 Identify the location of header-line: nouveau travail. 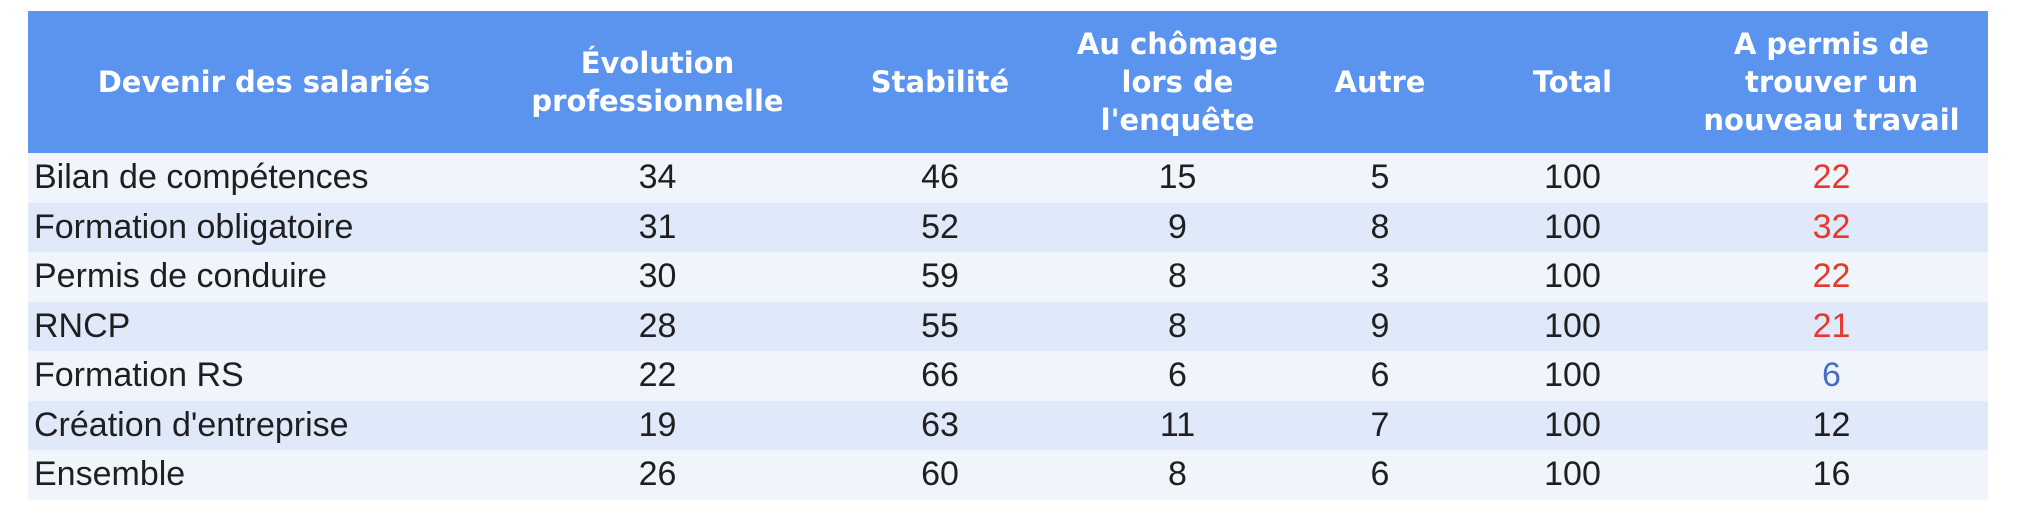
(1831, 120).